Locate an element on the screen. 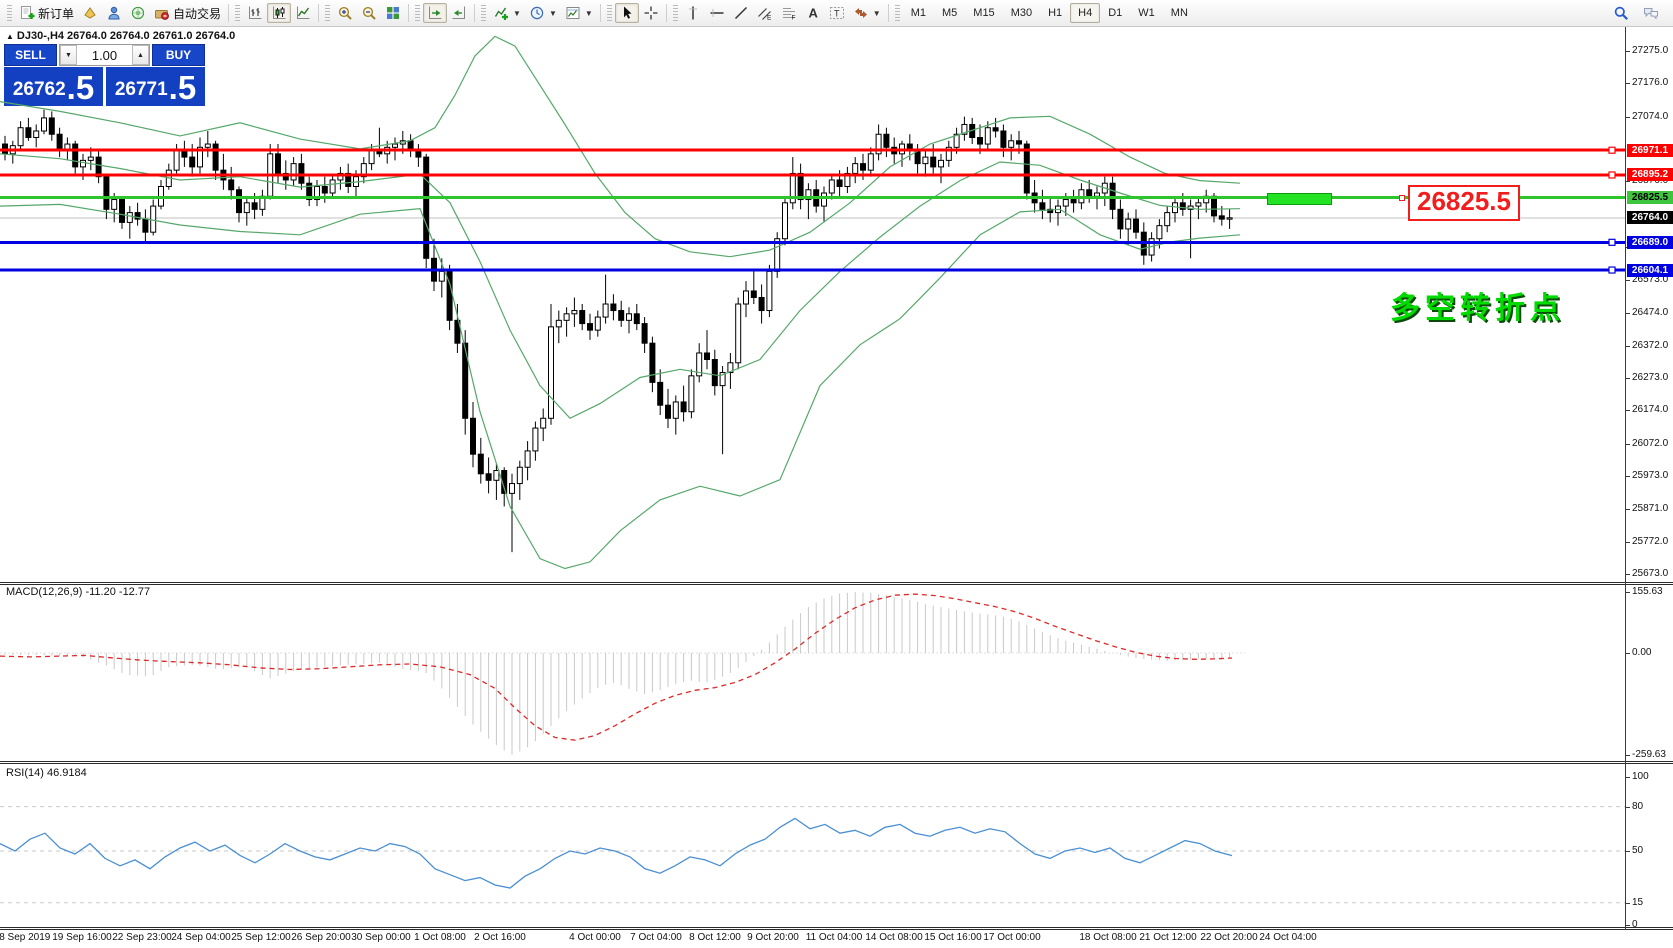 This screenshot has width=1673, height=948. trendline-button is located at coordinates (741, 13).